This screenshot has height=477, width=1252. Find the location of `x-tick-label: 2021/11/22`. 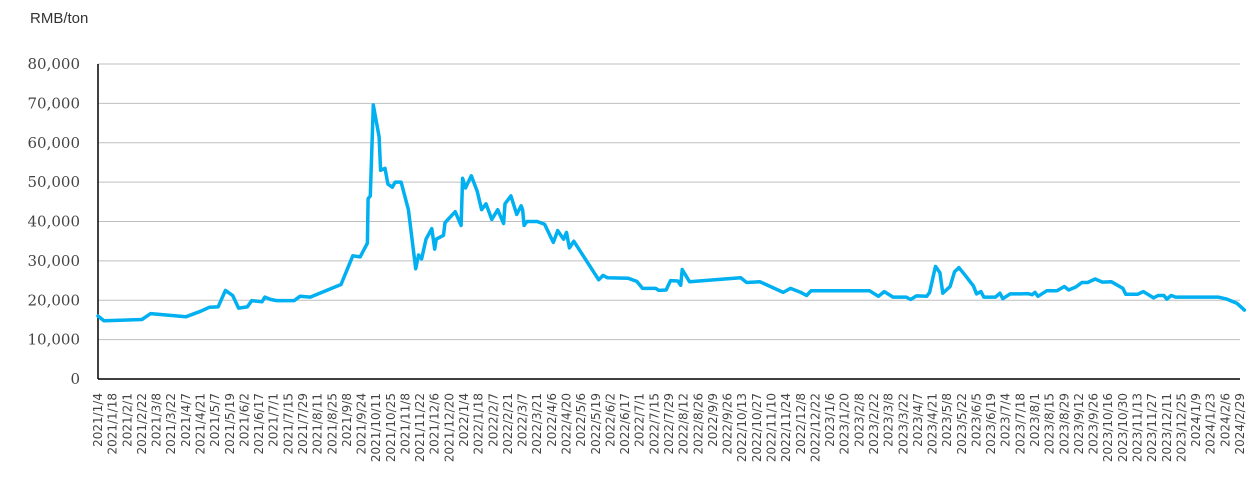

x-tick-label: 2021/11/22 is located at coordinates (420, 427).